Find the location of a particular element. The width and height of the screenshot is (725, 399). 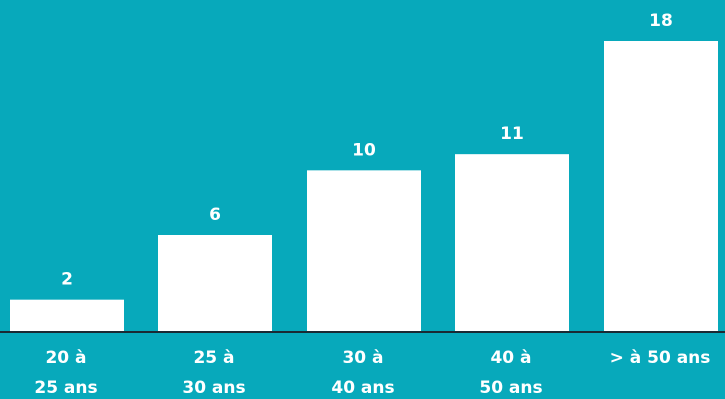

category-label-4-line-2: 50 ans is located at coordinates (510, 388).